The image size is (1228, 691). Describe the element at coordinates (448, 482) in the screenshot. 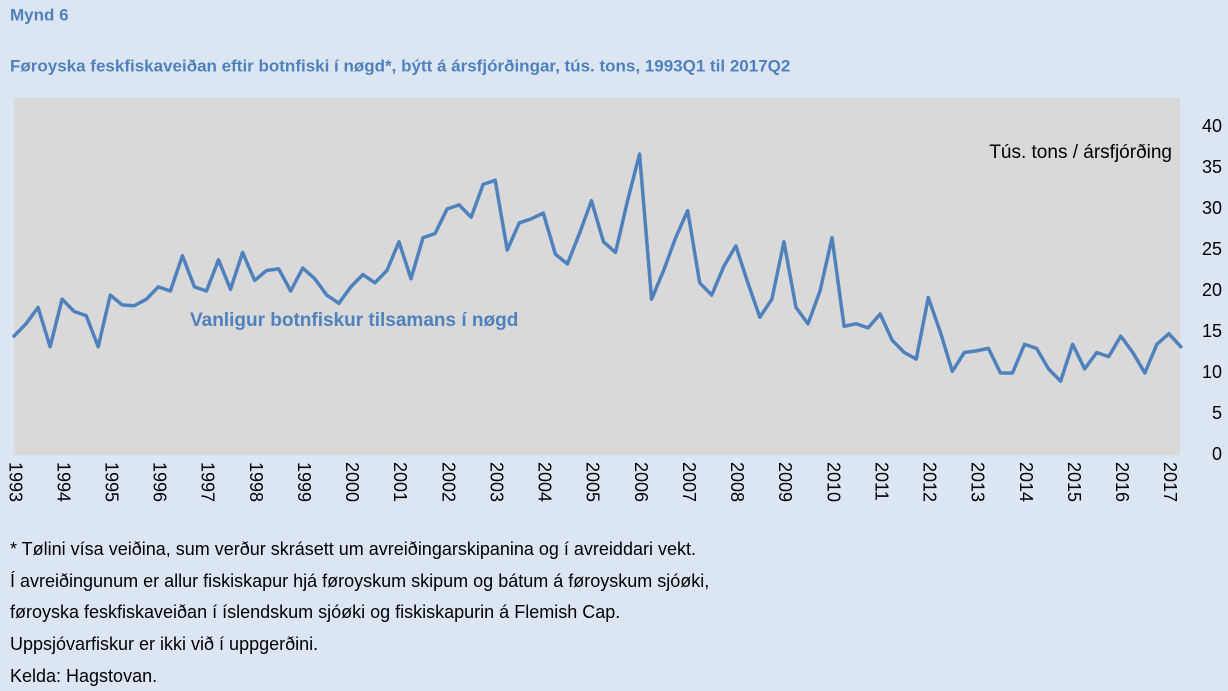

I see `x-tick-label: 2002` at that location.